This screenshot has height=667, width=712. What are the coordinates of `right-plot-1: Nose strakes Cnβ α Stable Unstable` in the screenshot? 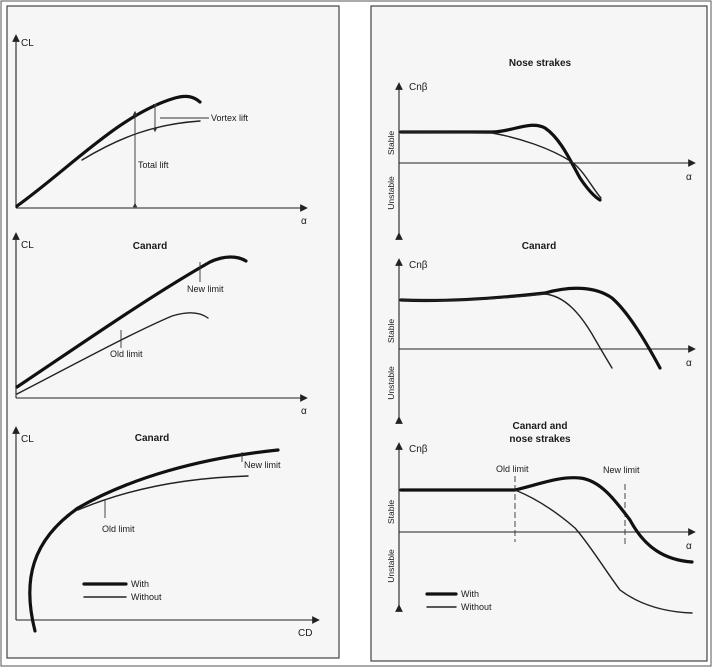 It's located at (541, 149).